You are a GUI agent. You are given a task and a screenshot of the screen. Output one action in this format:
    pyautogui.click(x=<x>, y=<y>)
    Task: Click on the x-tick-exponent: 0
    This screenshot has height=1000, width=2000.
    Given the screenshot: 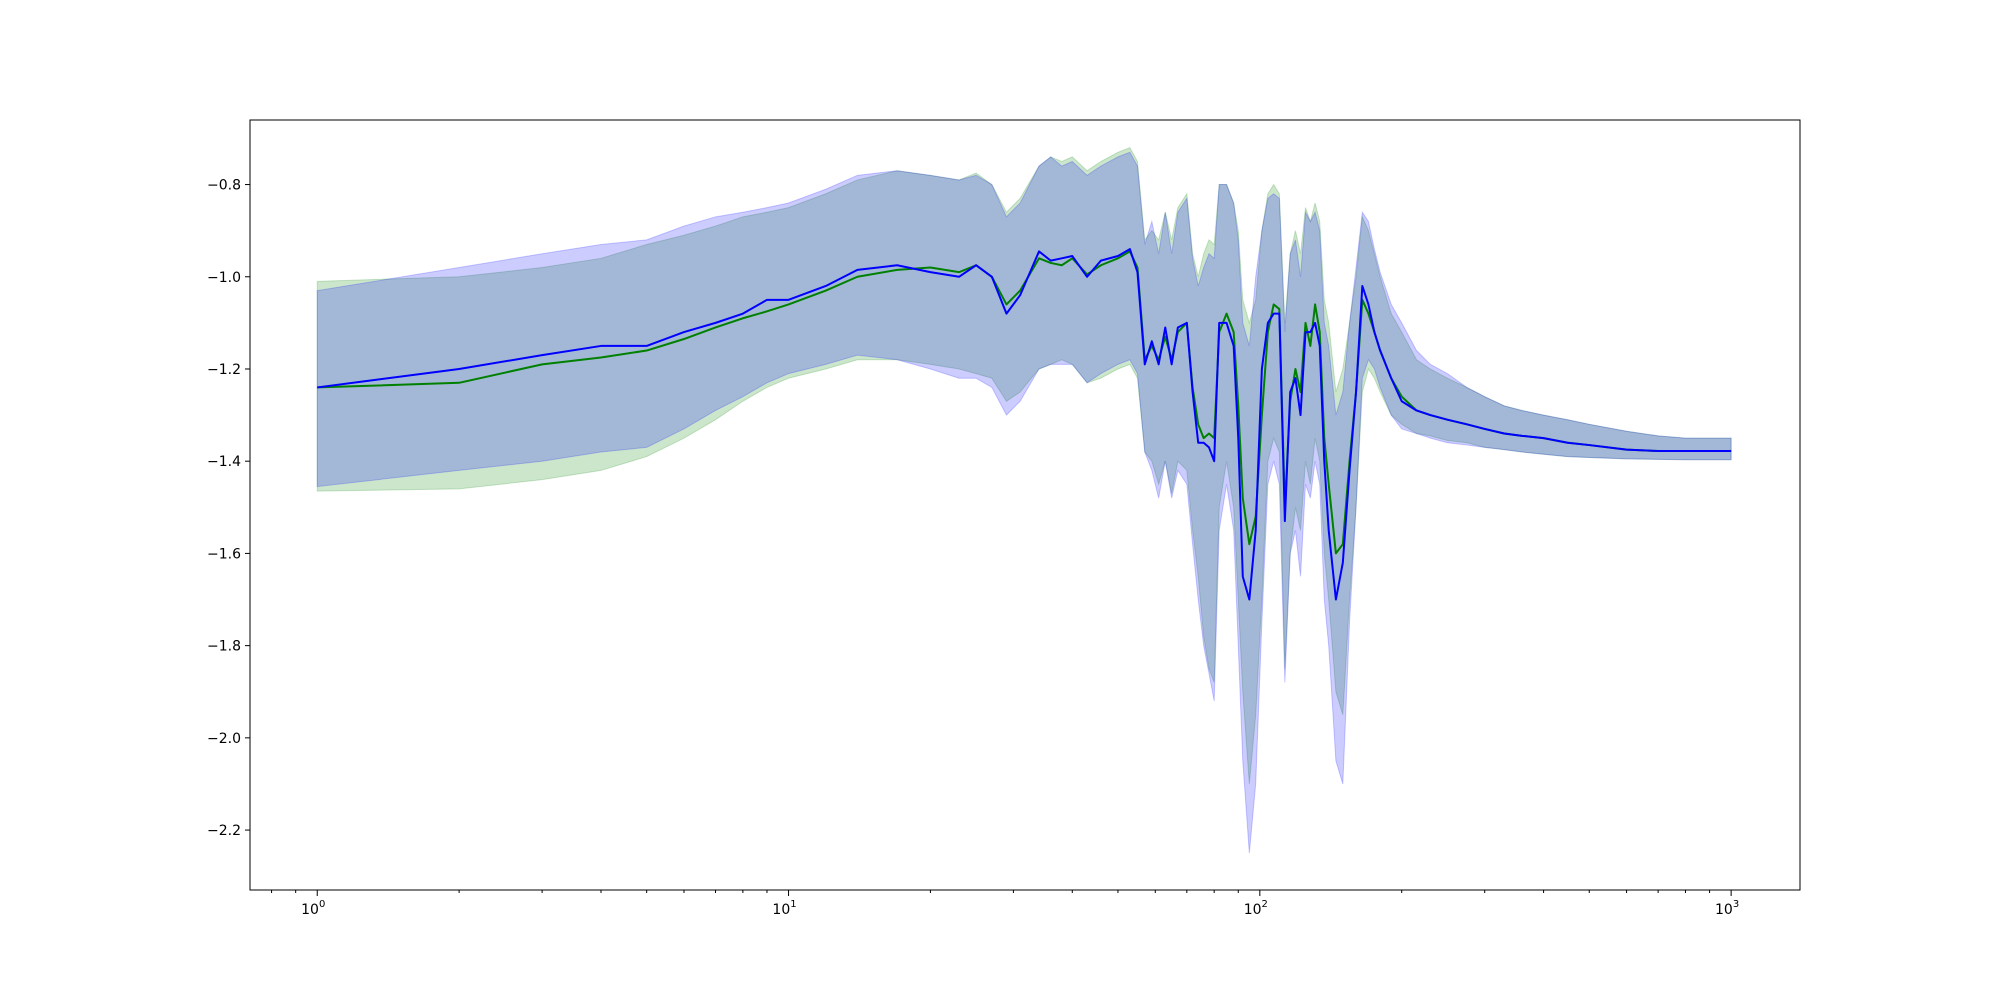 What is the action you would take?
    pyautogui.click(x=322, y=904)
    